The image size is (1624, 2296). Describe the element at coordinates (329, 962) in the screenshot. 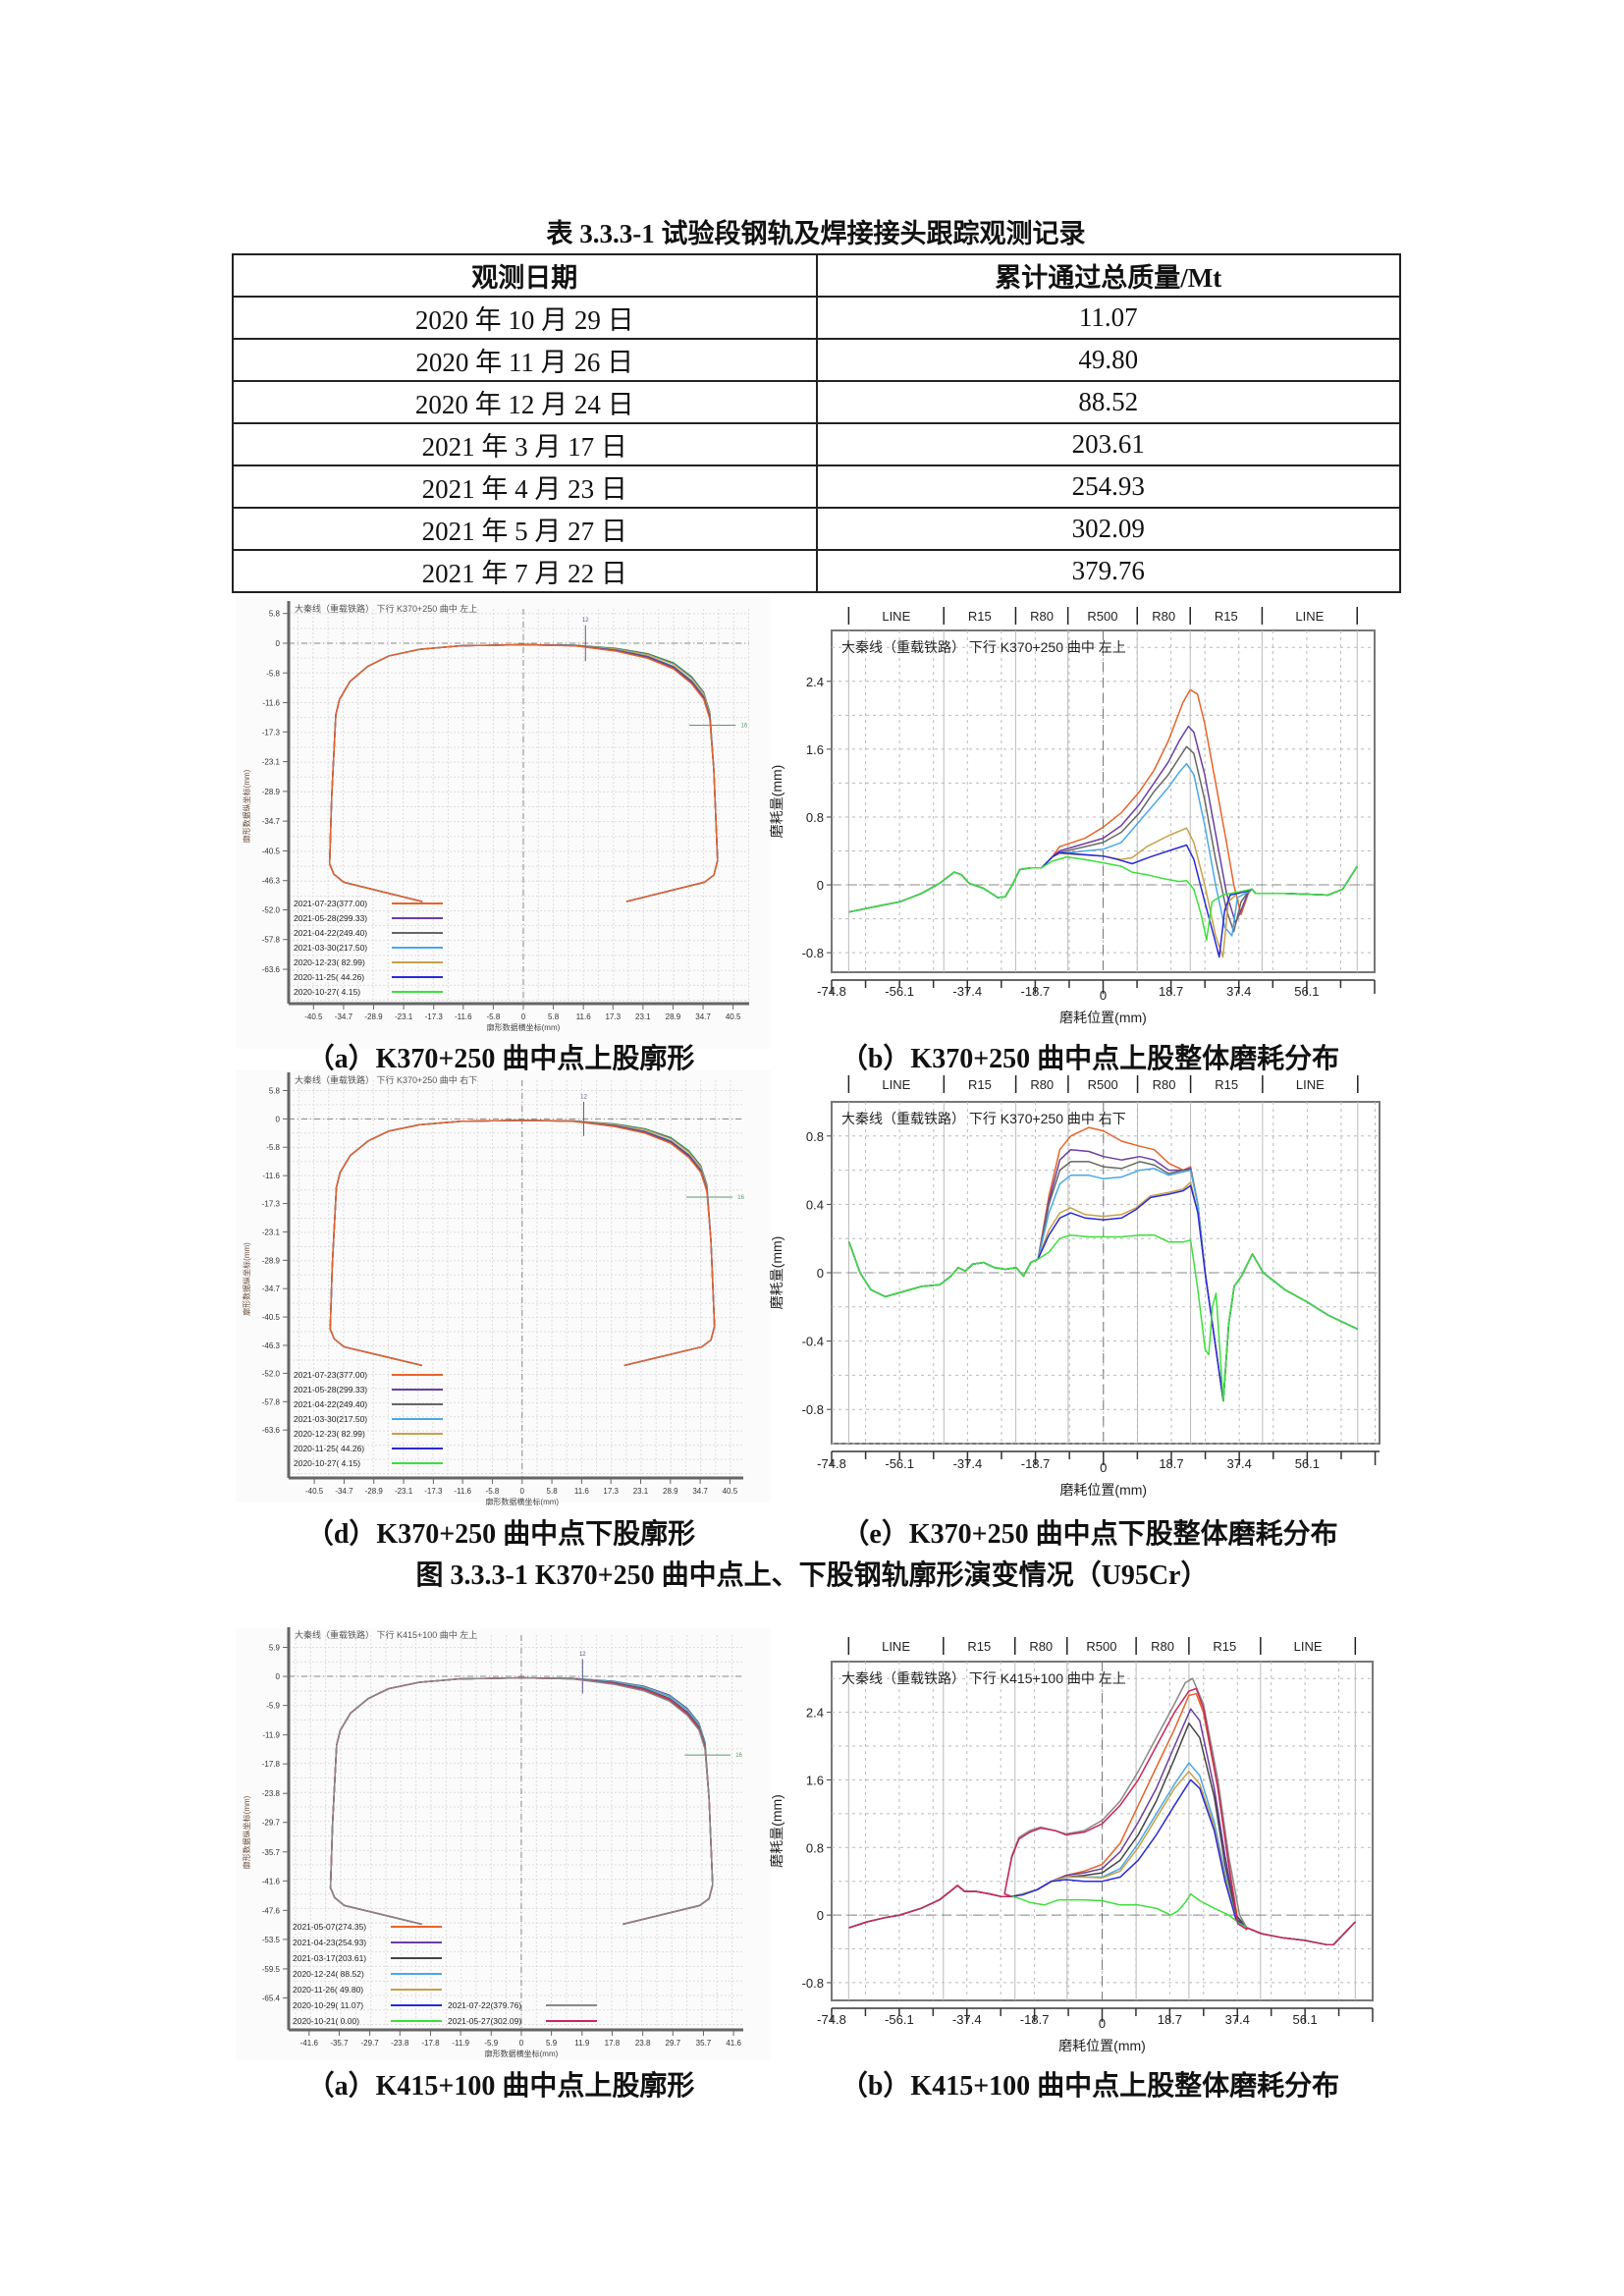

I see `legend-label: 2020-12-23( 82.99)` at that location.